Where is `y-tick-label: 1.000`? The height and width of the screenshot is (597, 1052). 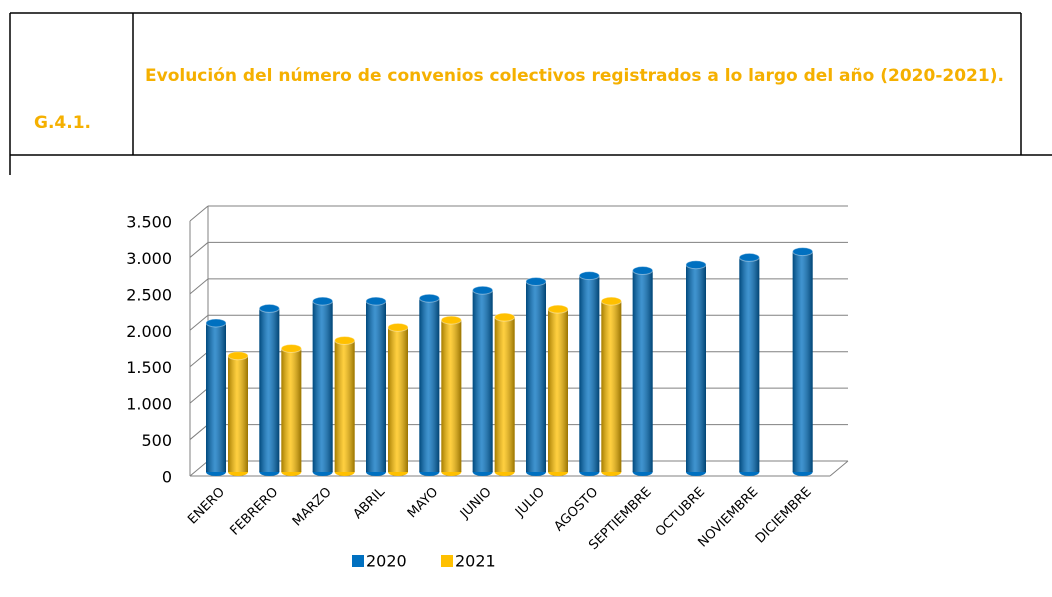 y-tick-label: 1.000 is located at coordinates (149, 404).